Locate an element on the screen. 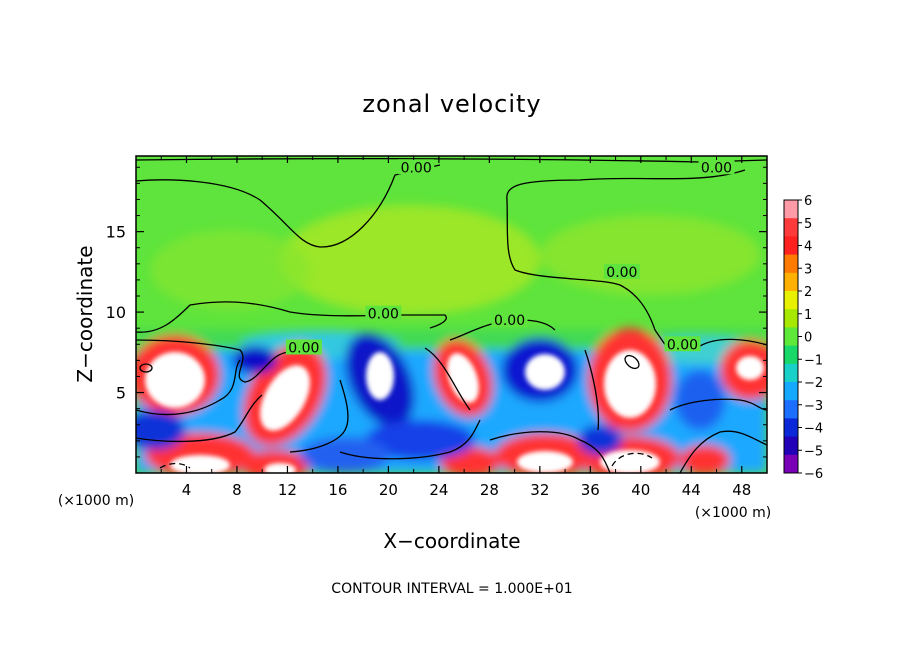  x-tick-label: 40 is located at coordinates (640, 490).